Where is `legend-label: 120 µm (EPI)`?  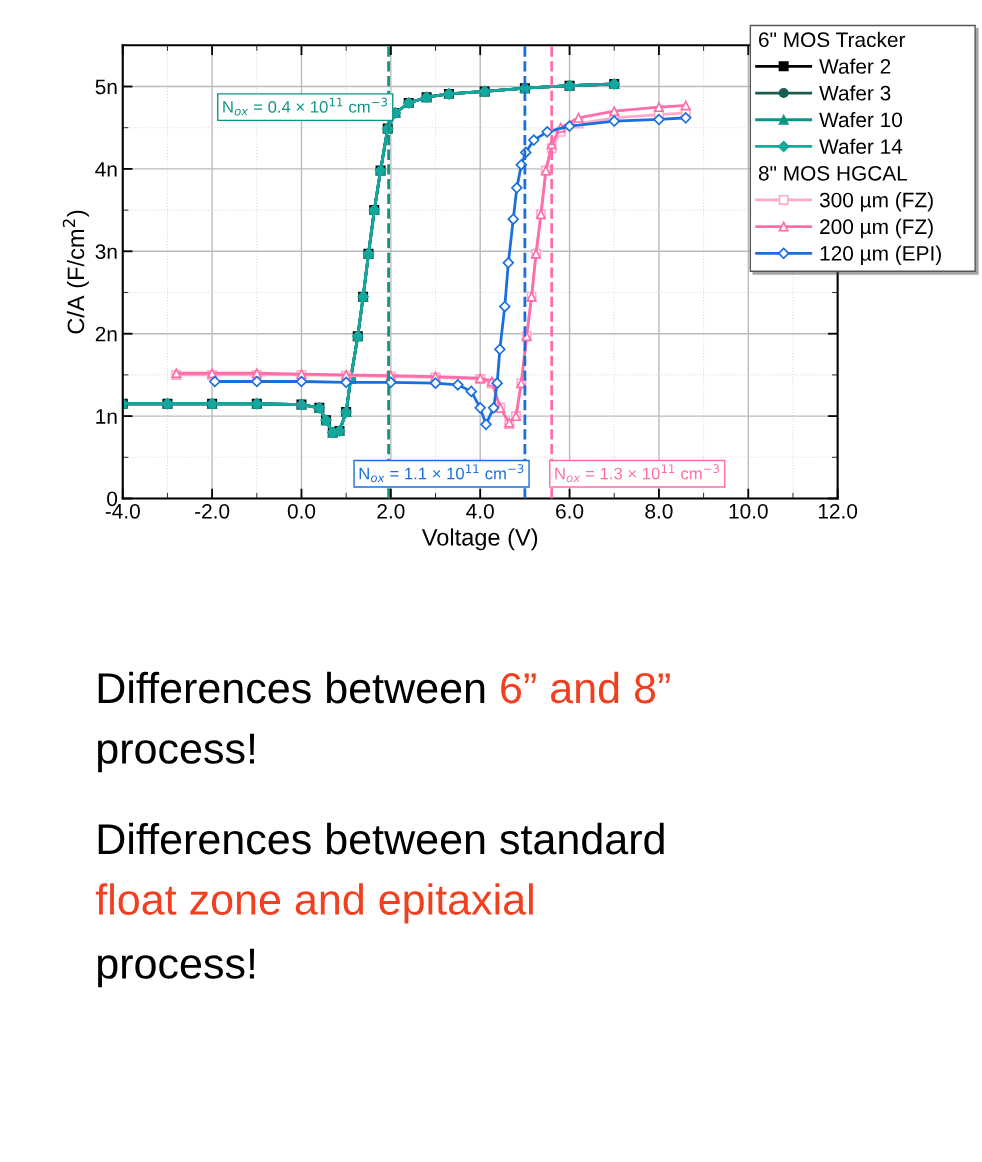
legend-label: 120 µm (EPI) is located at coordinates (880, 255).